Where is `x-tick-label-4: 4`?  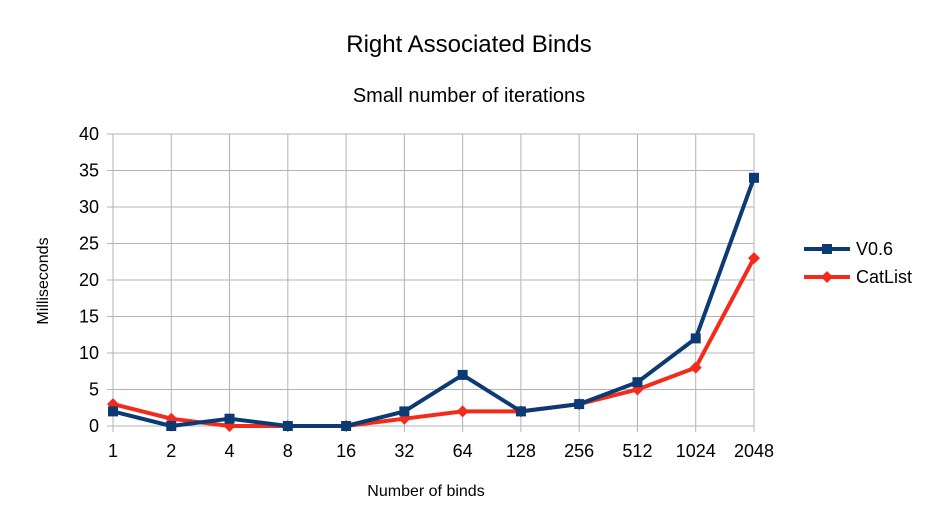
x-tick-label-4: 4 is located at coordinates (230, 451).